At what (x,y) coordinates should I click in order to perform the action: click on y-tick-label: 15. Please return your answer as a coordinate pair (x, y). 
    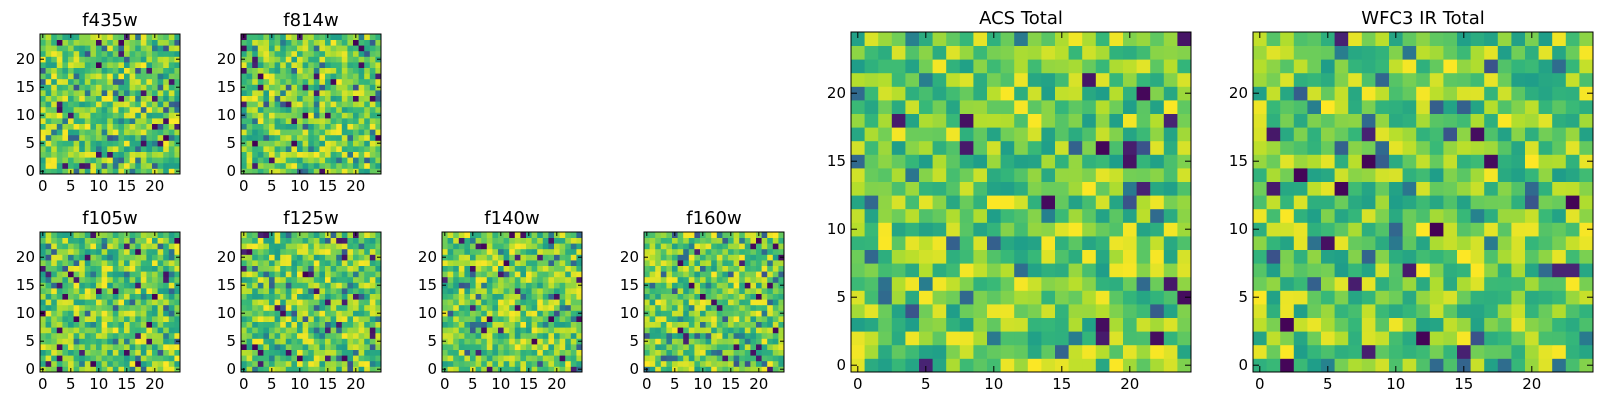
    Looking at the image, I should click on (25, 285).